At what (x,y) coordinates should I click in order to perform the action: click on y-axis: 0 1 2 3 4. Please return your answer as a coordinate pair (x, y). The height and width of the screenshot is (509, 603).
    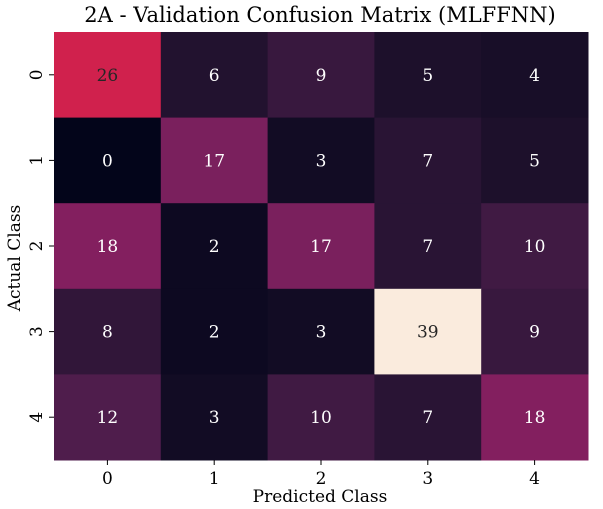
    Looking at the image, I should click on (40, 246).